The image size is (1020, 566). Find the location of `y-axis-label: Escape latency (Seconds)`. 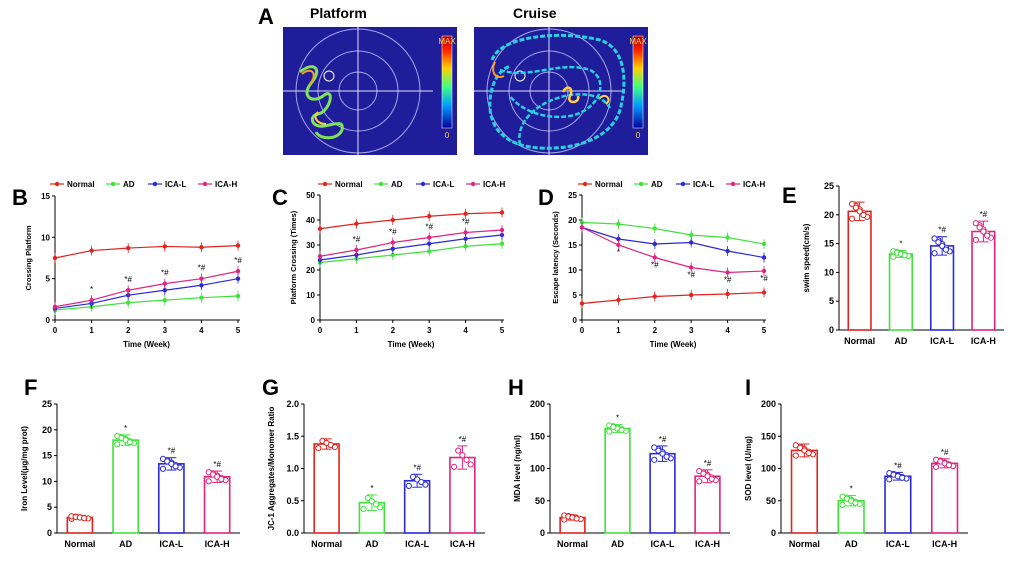

y-axis-label: Escape latency (Seconds) is located at coordinates (555, 257).